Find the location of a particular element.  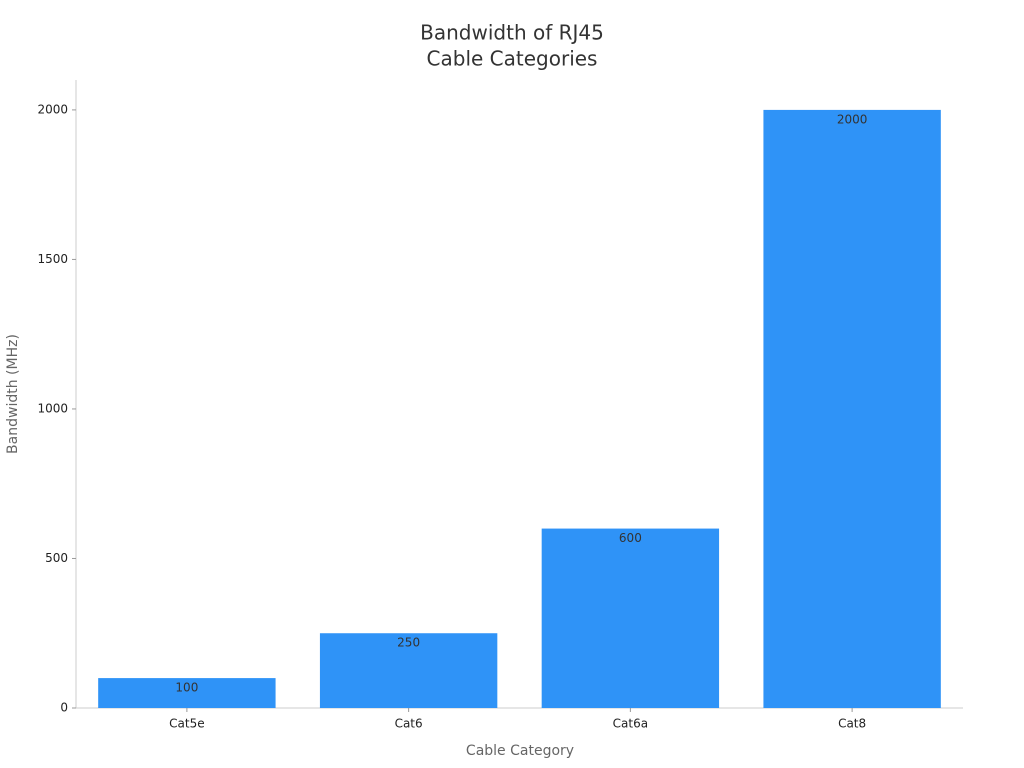

value-label: 250 is located at coordinates (408, 643).